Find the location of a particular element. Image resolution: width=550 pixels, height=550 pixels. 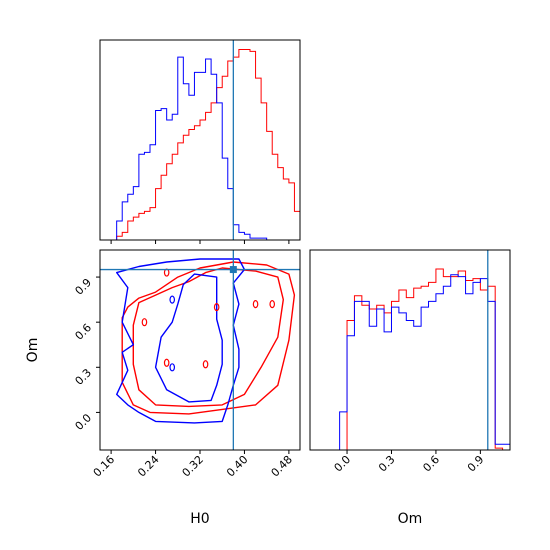

y-tick-label-0: 0.0 is located at coordinates (84, 422).